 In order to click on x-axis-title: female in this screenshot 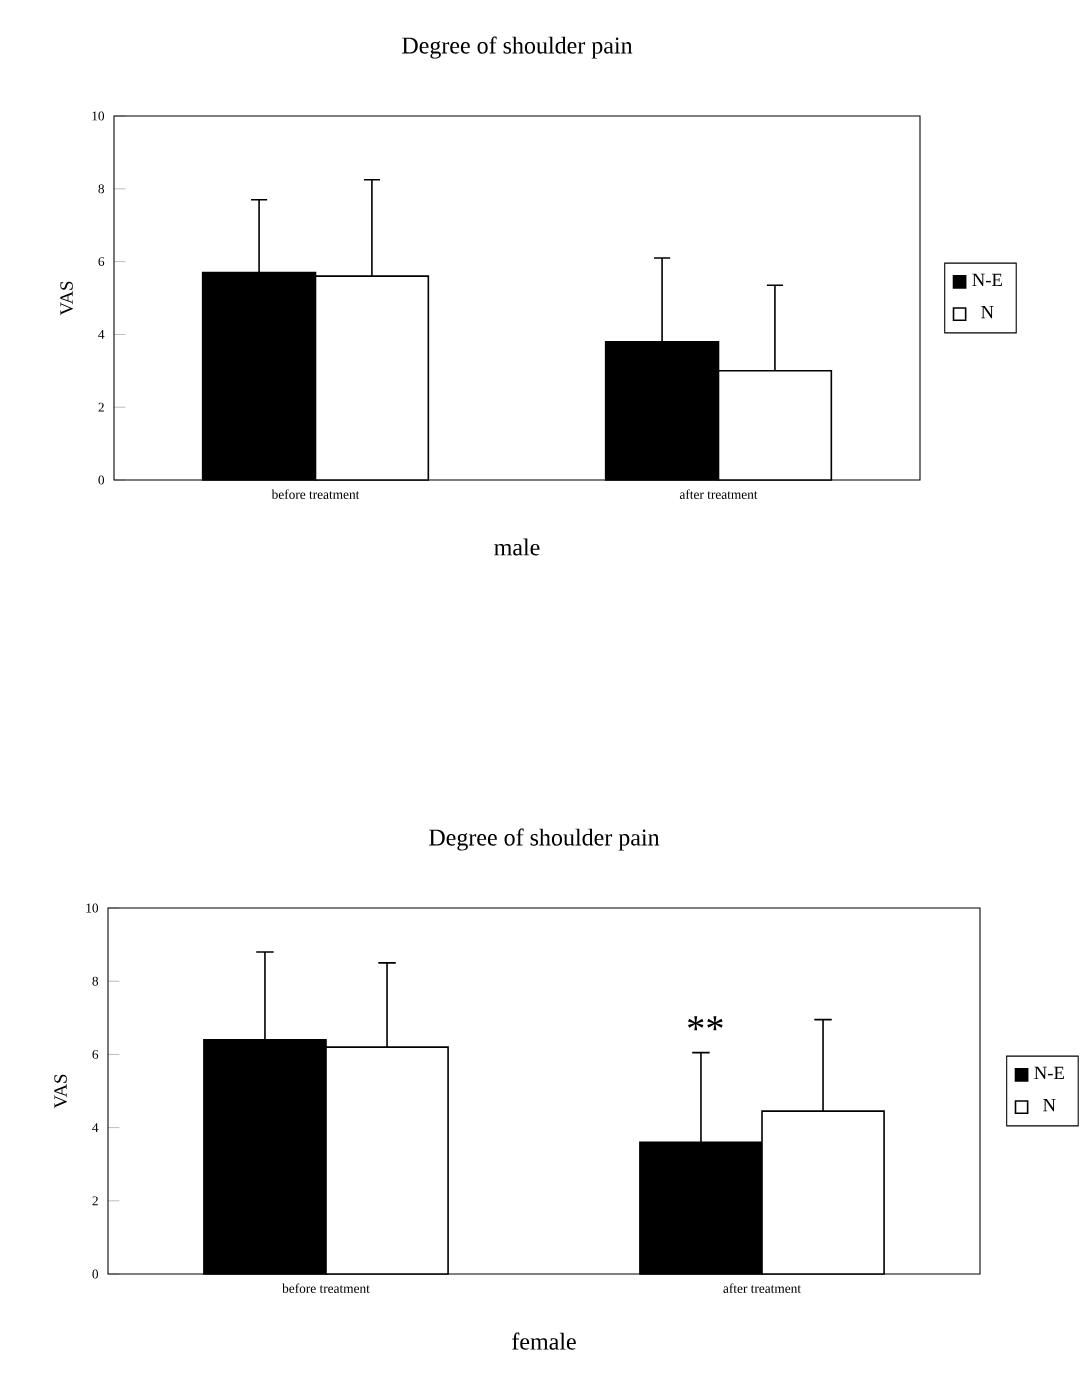, I will do `click(544, 1341)`.